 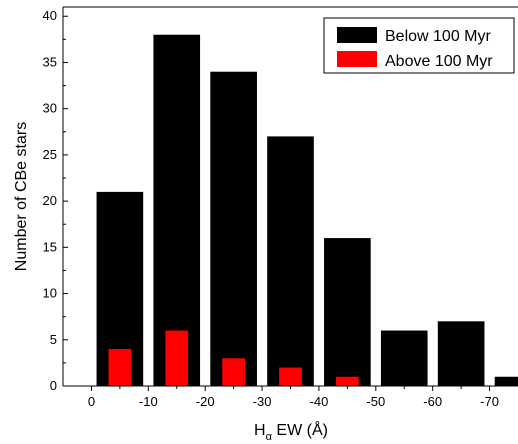 What do you see at coordinates (293, 397) in the screenshot?
I see `x-ticks-layer: 0 -10 -20 -30 -40 -50 -60 -70` at bounding box center [293, 397].